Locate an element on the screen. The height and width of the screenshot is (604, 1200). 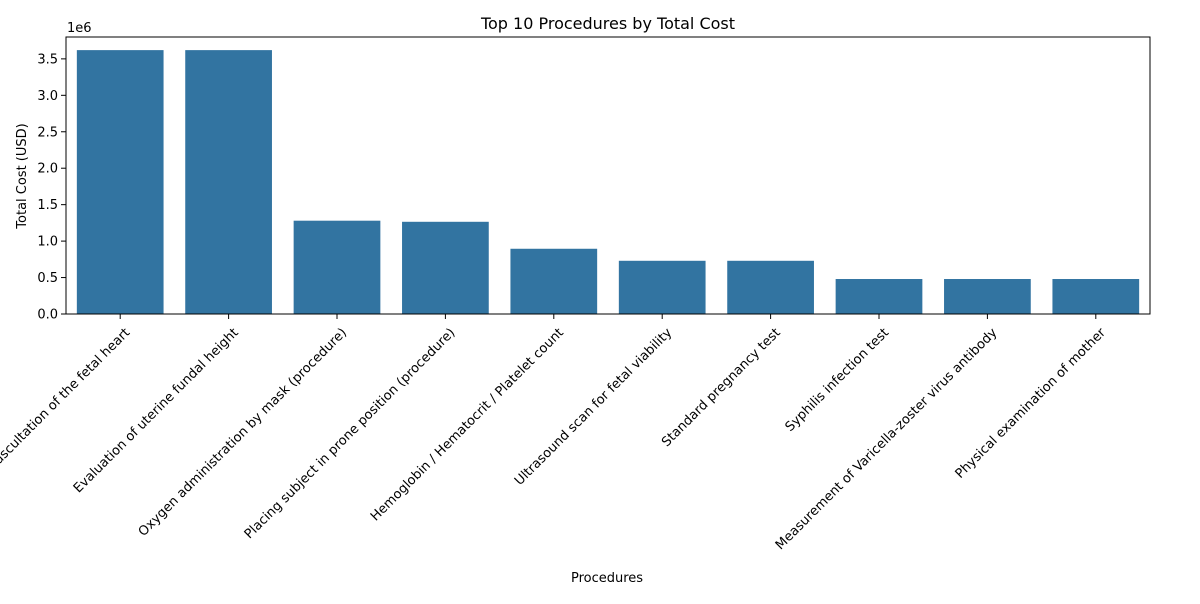
x-axis-label: Procedures is located at coordinates (607, 578).